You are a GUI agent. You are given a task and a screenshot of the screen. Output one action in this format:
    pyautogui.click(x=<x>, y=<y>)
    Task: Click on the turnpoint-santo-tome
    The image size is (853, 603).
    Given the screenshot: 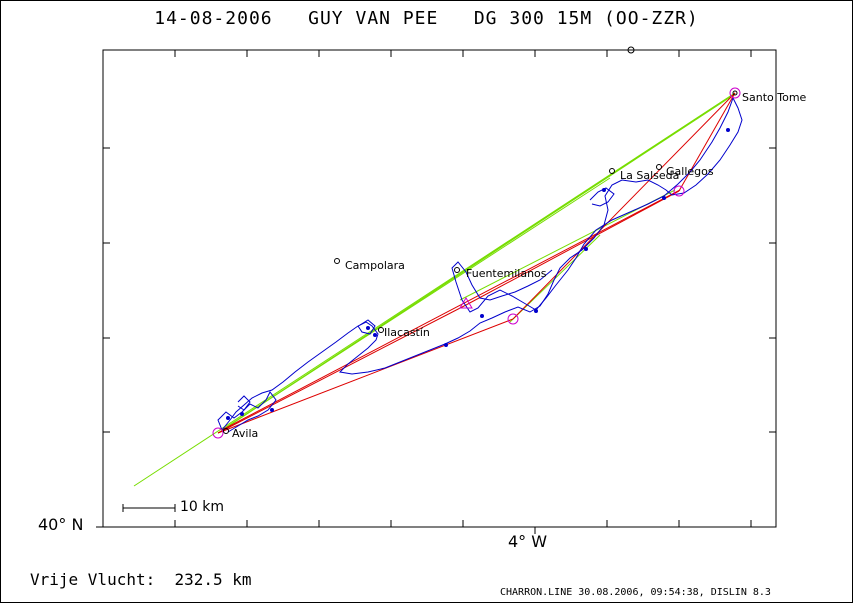 What is the action you would take?
    pyautogui.click(x=735, y=93)
    